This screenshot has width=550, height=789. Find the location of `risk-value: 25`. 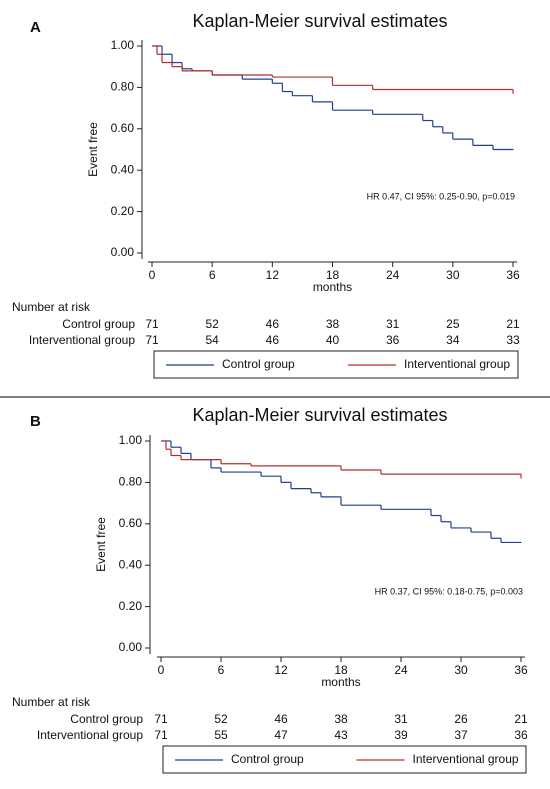

risk-value: 25 is located at coordinates (453, 324).